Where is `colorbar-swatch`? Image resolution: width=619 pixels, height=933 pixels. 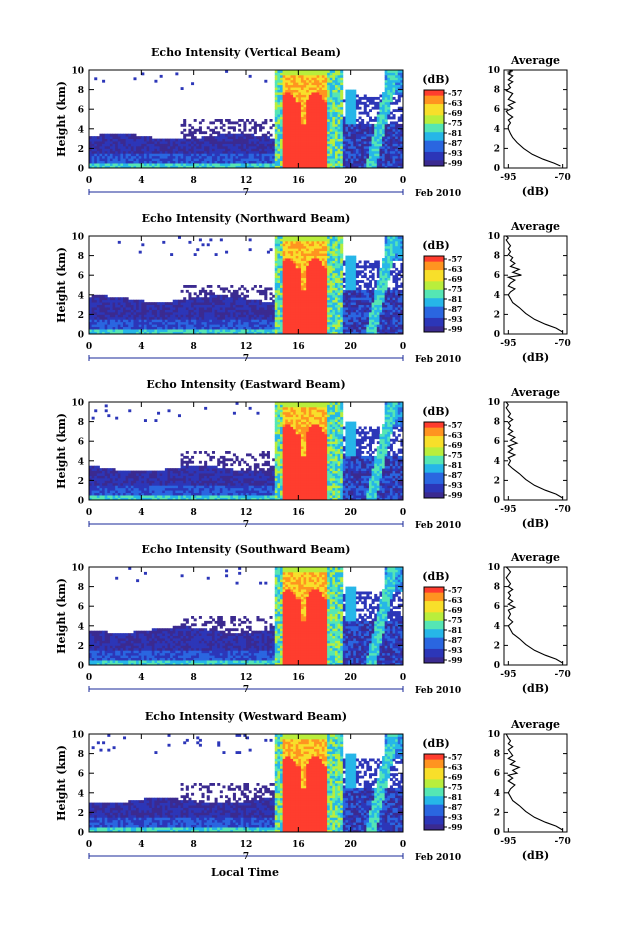
colorbar-swatch is located at coordinates (434, 105).